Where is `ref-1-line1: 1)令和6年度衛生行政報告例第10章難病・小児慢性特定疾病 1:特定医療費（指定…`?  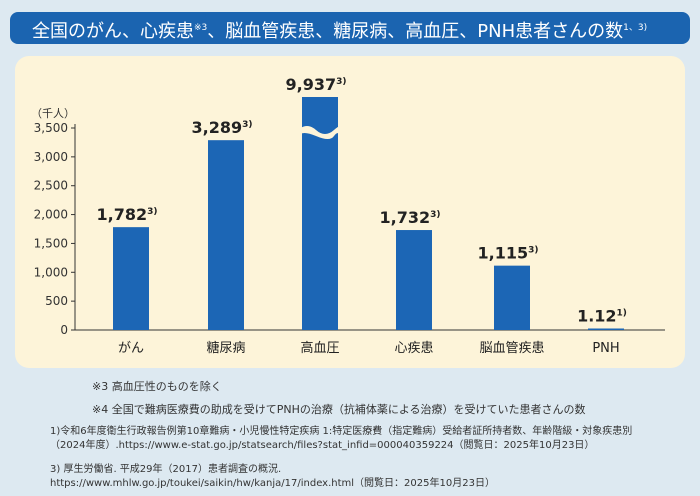 ref-1-line1: 1)令和6年度衛生行政報告例第10章難病・小児慢性特定疾病 1:特定医療費（指定… is located at coordinates (341, 431).